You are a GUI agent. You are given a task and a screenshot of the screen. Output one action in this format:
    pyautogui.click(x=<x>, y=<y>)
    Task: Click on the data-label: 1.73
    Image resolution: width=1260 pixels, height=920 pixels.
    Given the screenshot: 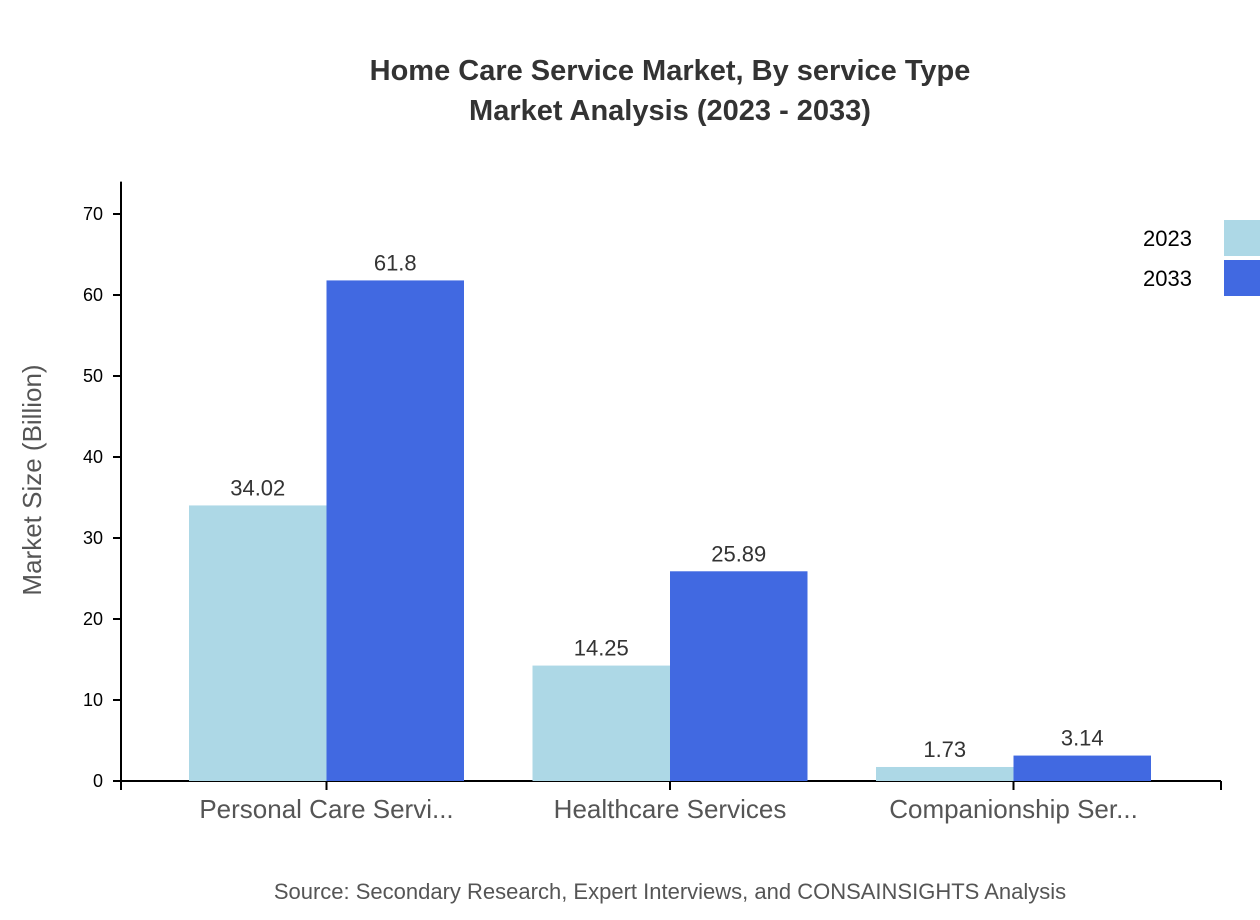 What is the action you would take?
    pyautogui.click(x=944, y=749)
    